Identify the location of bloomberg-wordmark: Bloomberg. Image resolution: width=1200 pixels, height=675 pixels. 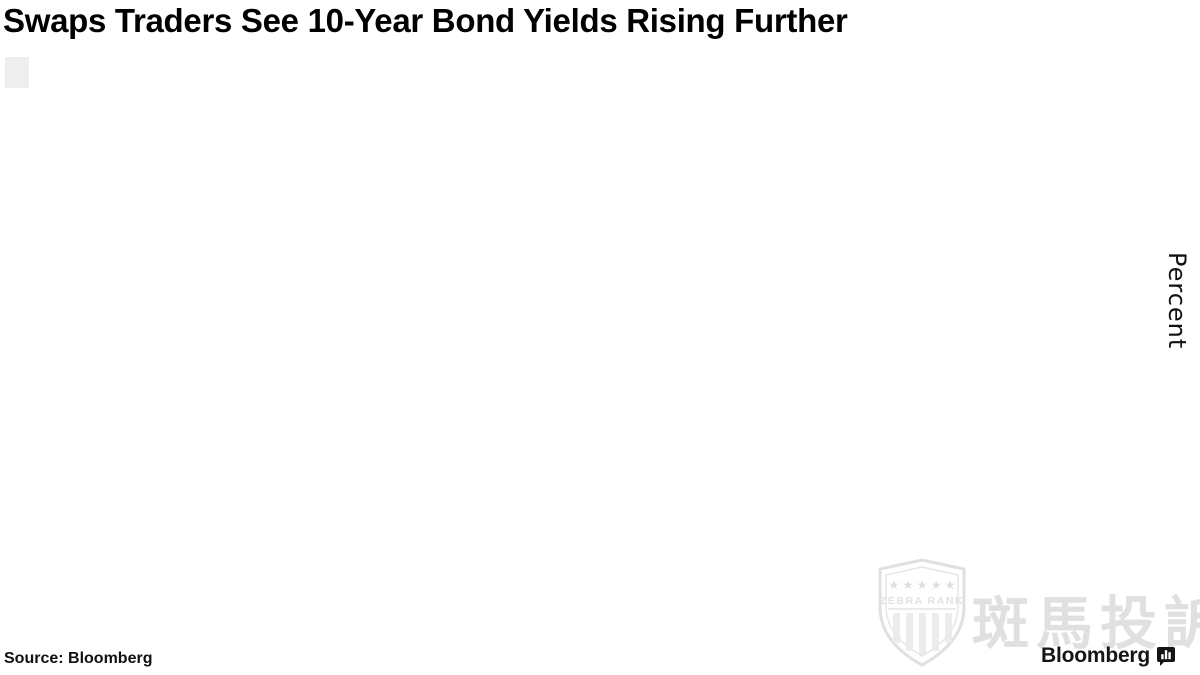
(1096, 655).